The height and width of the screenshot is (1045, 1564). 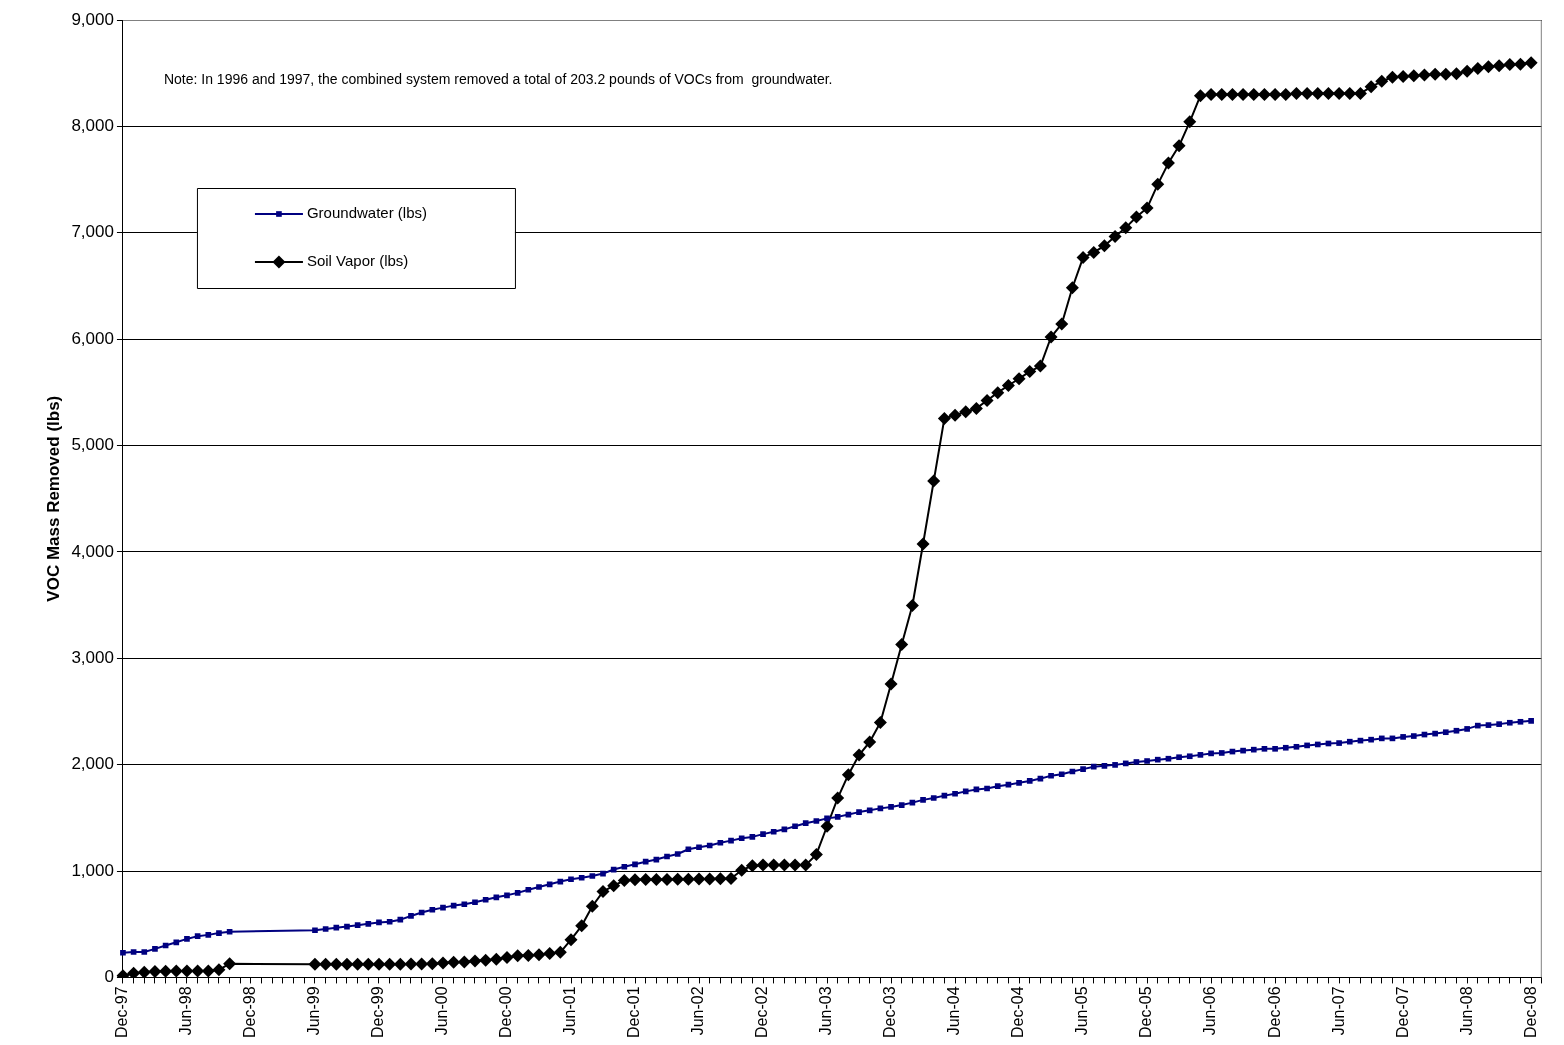 What do you see at coordinates (698, 1011) in the screenshot?
I see `x-tick-label: Jun-02` at bounding box center [698, 1011].